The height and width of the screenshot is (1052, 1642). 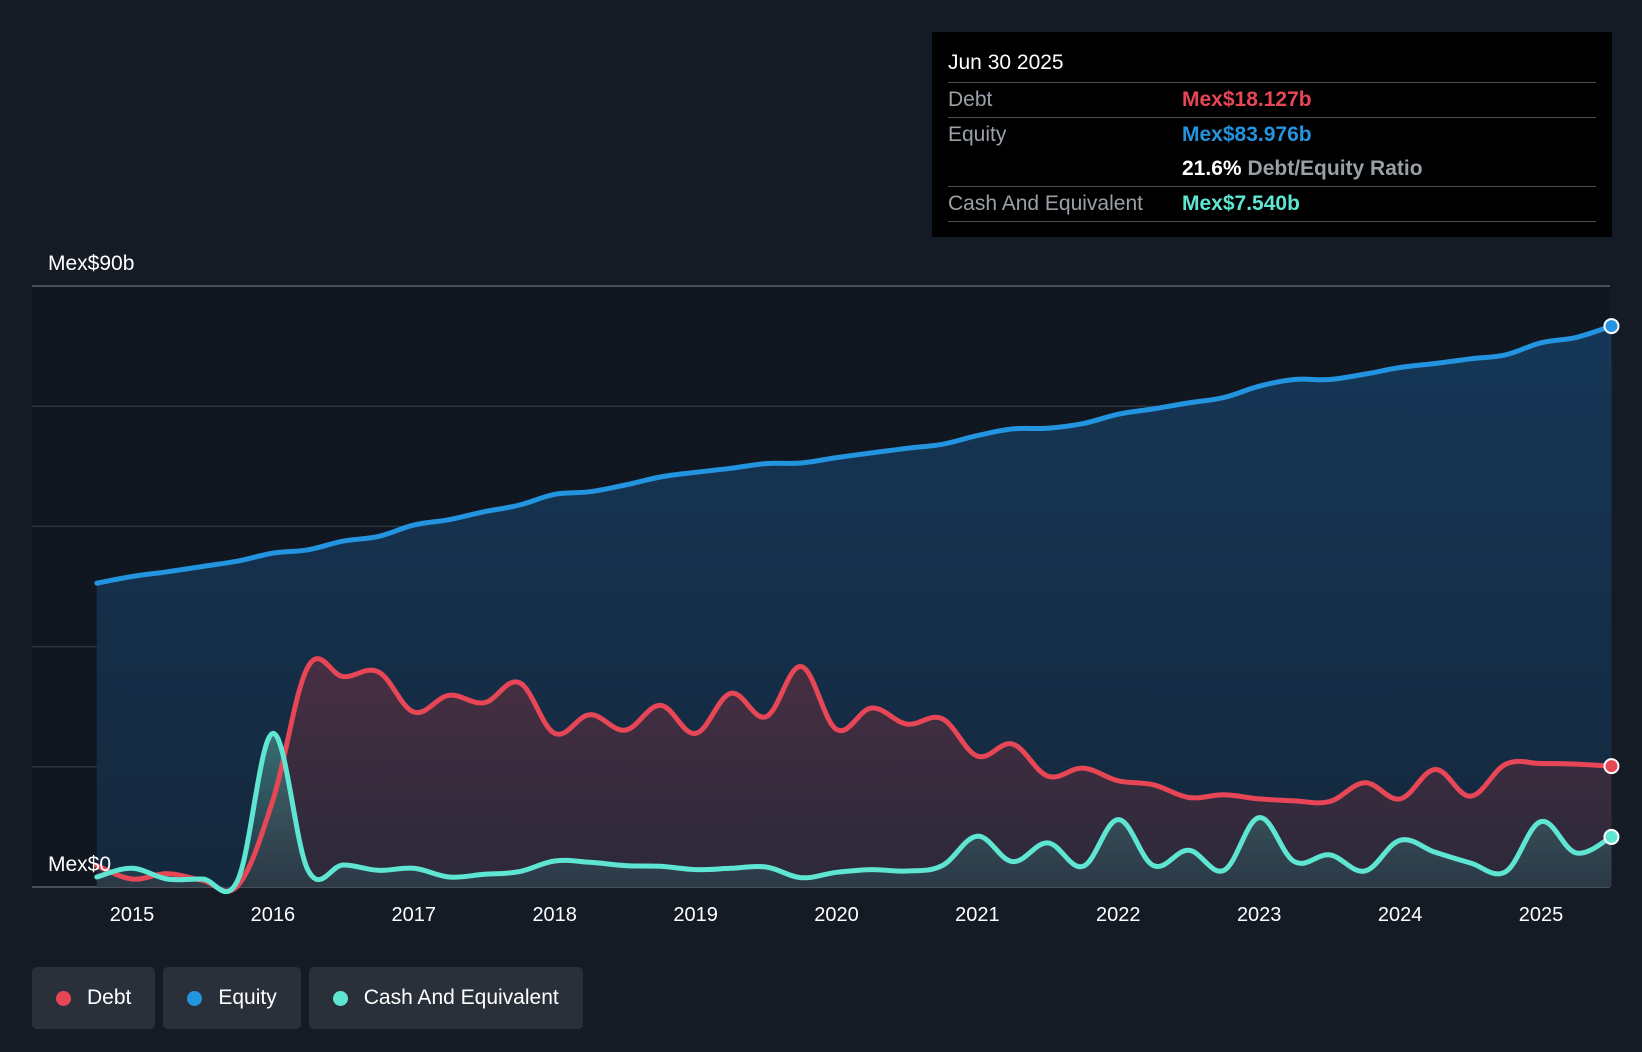 I want to click on x-tick-label: 2015, so click(x=132, y=915).